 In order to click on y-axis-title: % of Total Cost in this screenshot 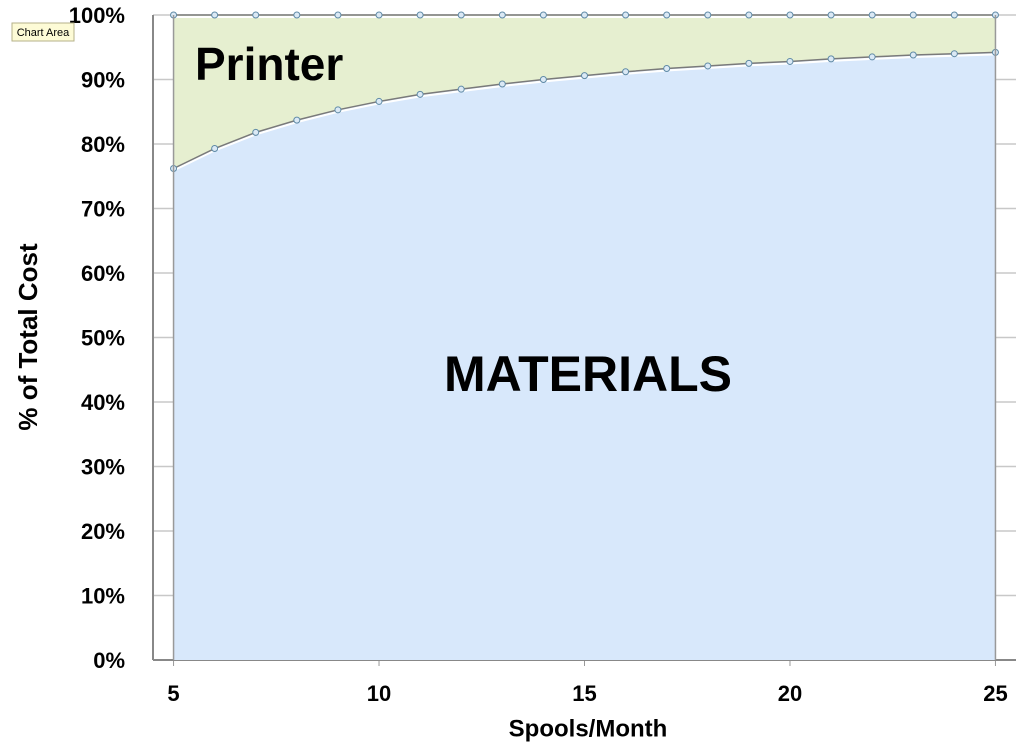, I will do `click(28, 337)`.